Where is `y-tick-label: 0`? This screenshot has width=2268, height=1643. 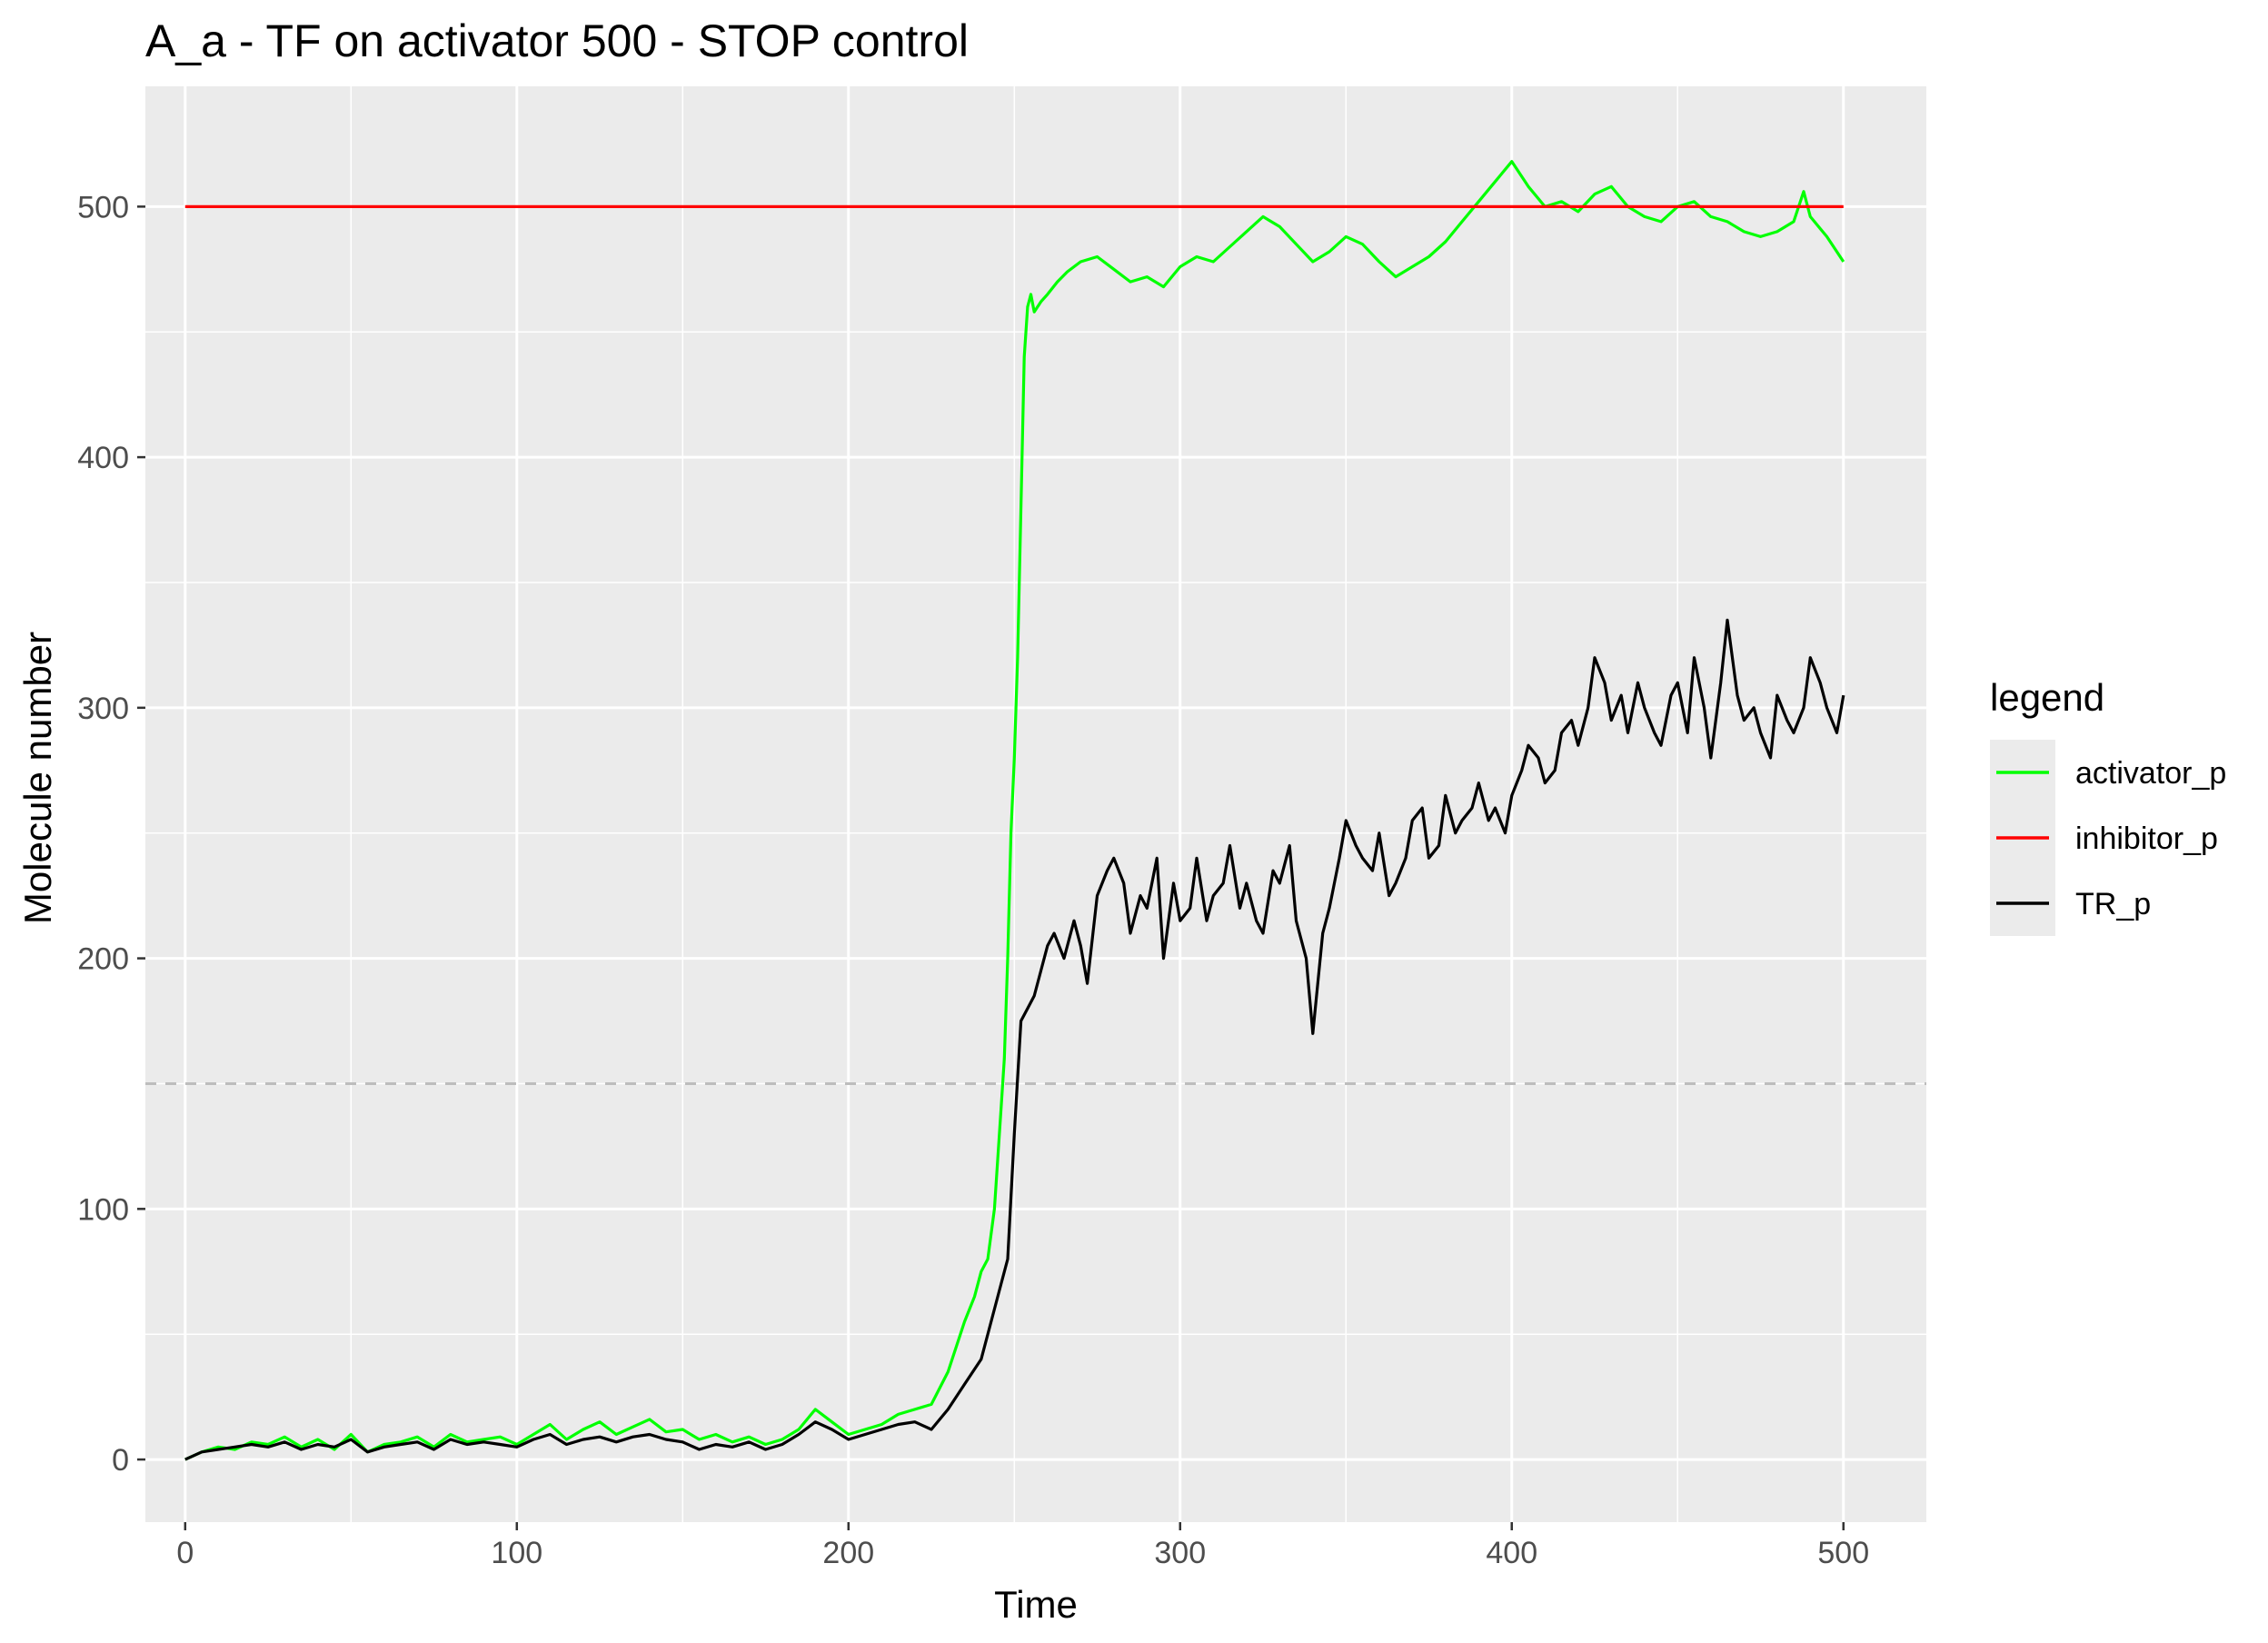 y-tick-label: 0 is located at coordinates (120, 1460).